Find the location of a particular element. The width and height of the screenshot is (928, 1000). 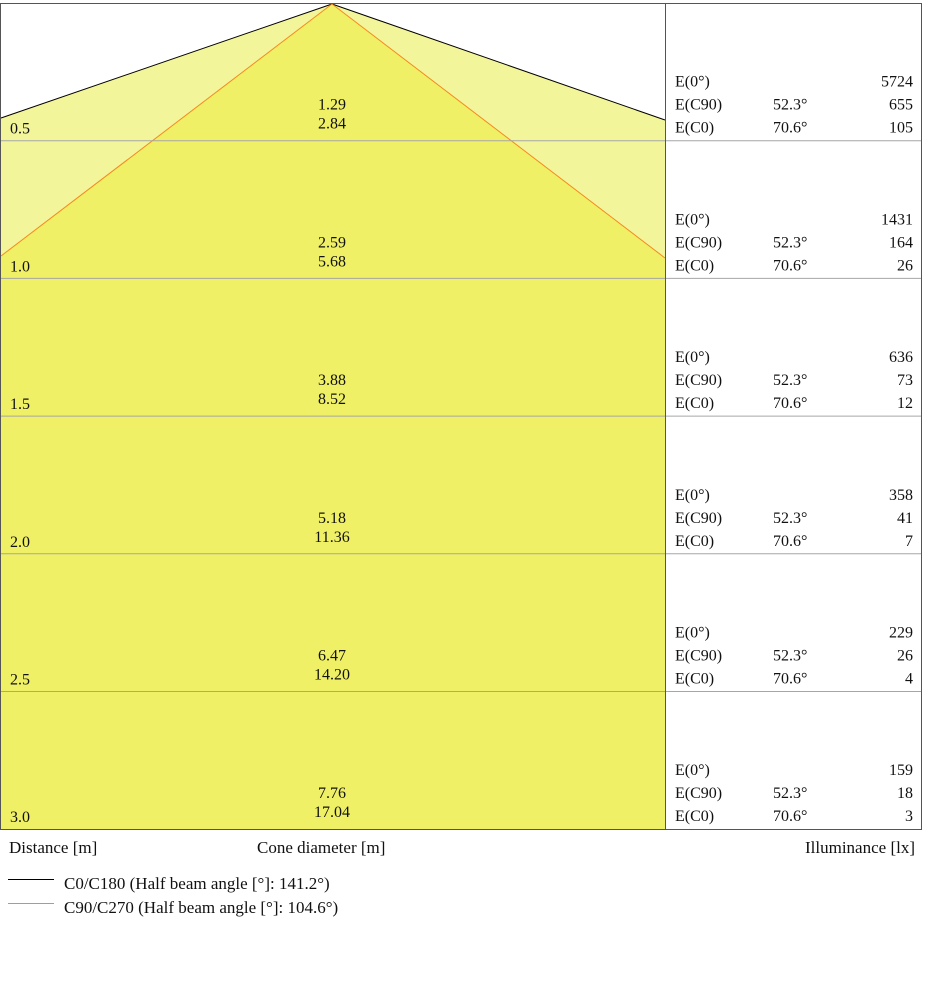

c90-legend-line-icon is located at coordinates (31, 903).